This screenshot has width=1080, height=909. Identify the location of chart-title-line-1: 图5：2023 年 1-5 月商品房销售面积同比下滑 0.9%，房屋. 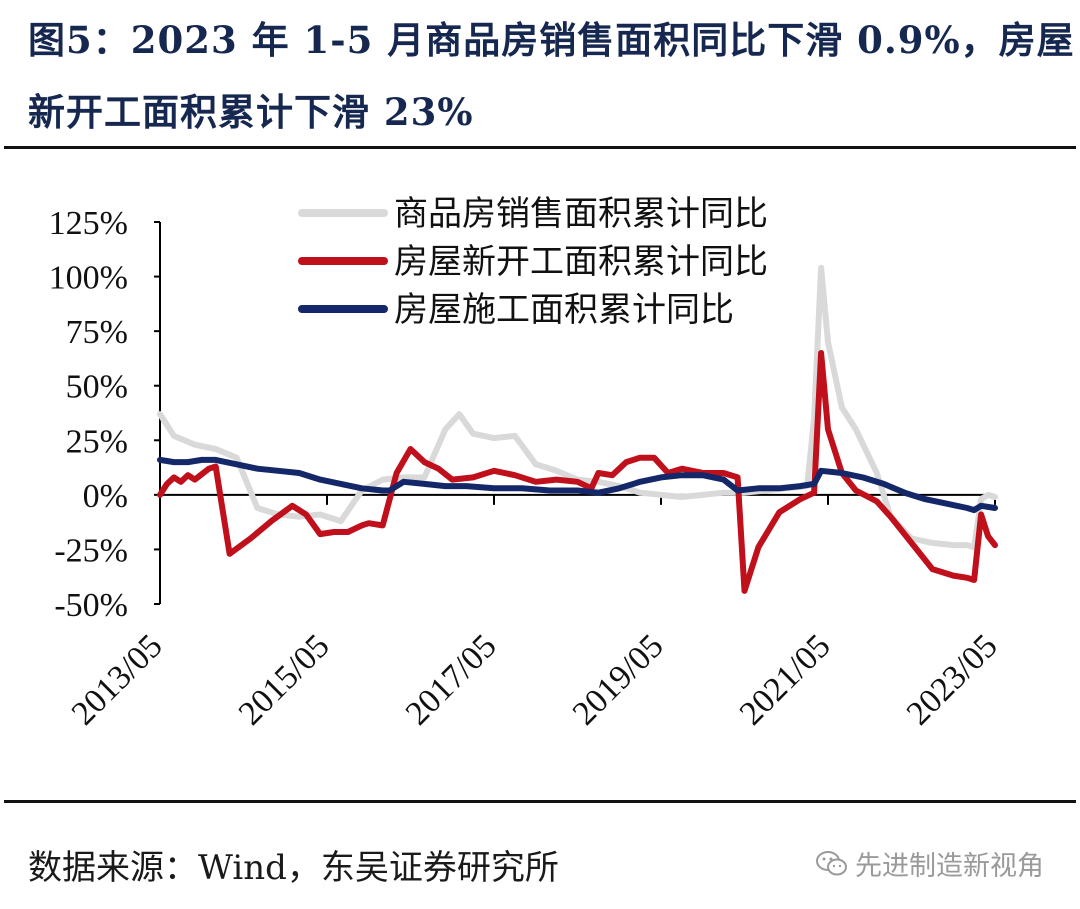
(551, 40).